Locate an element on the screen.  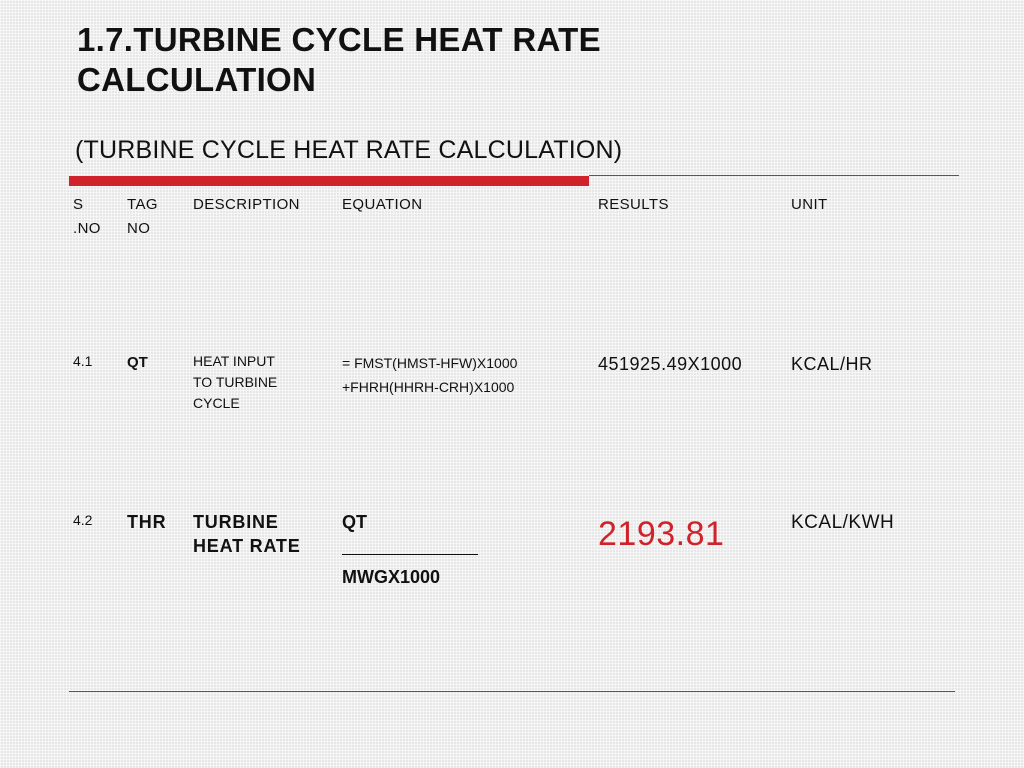
row1-description: HEAT INPUT TO TURBINE CYCLE is located at coordinates (263, 382).